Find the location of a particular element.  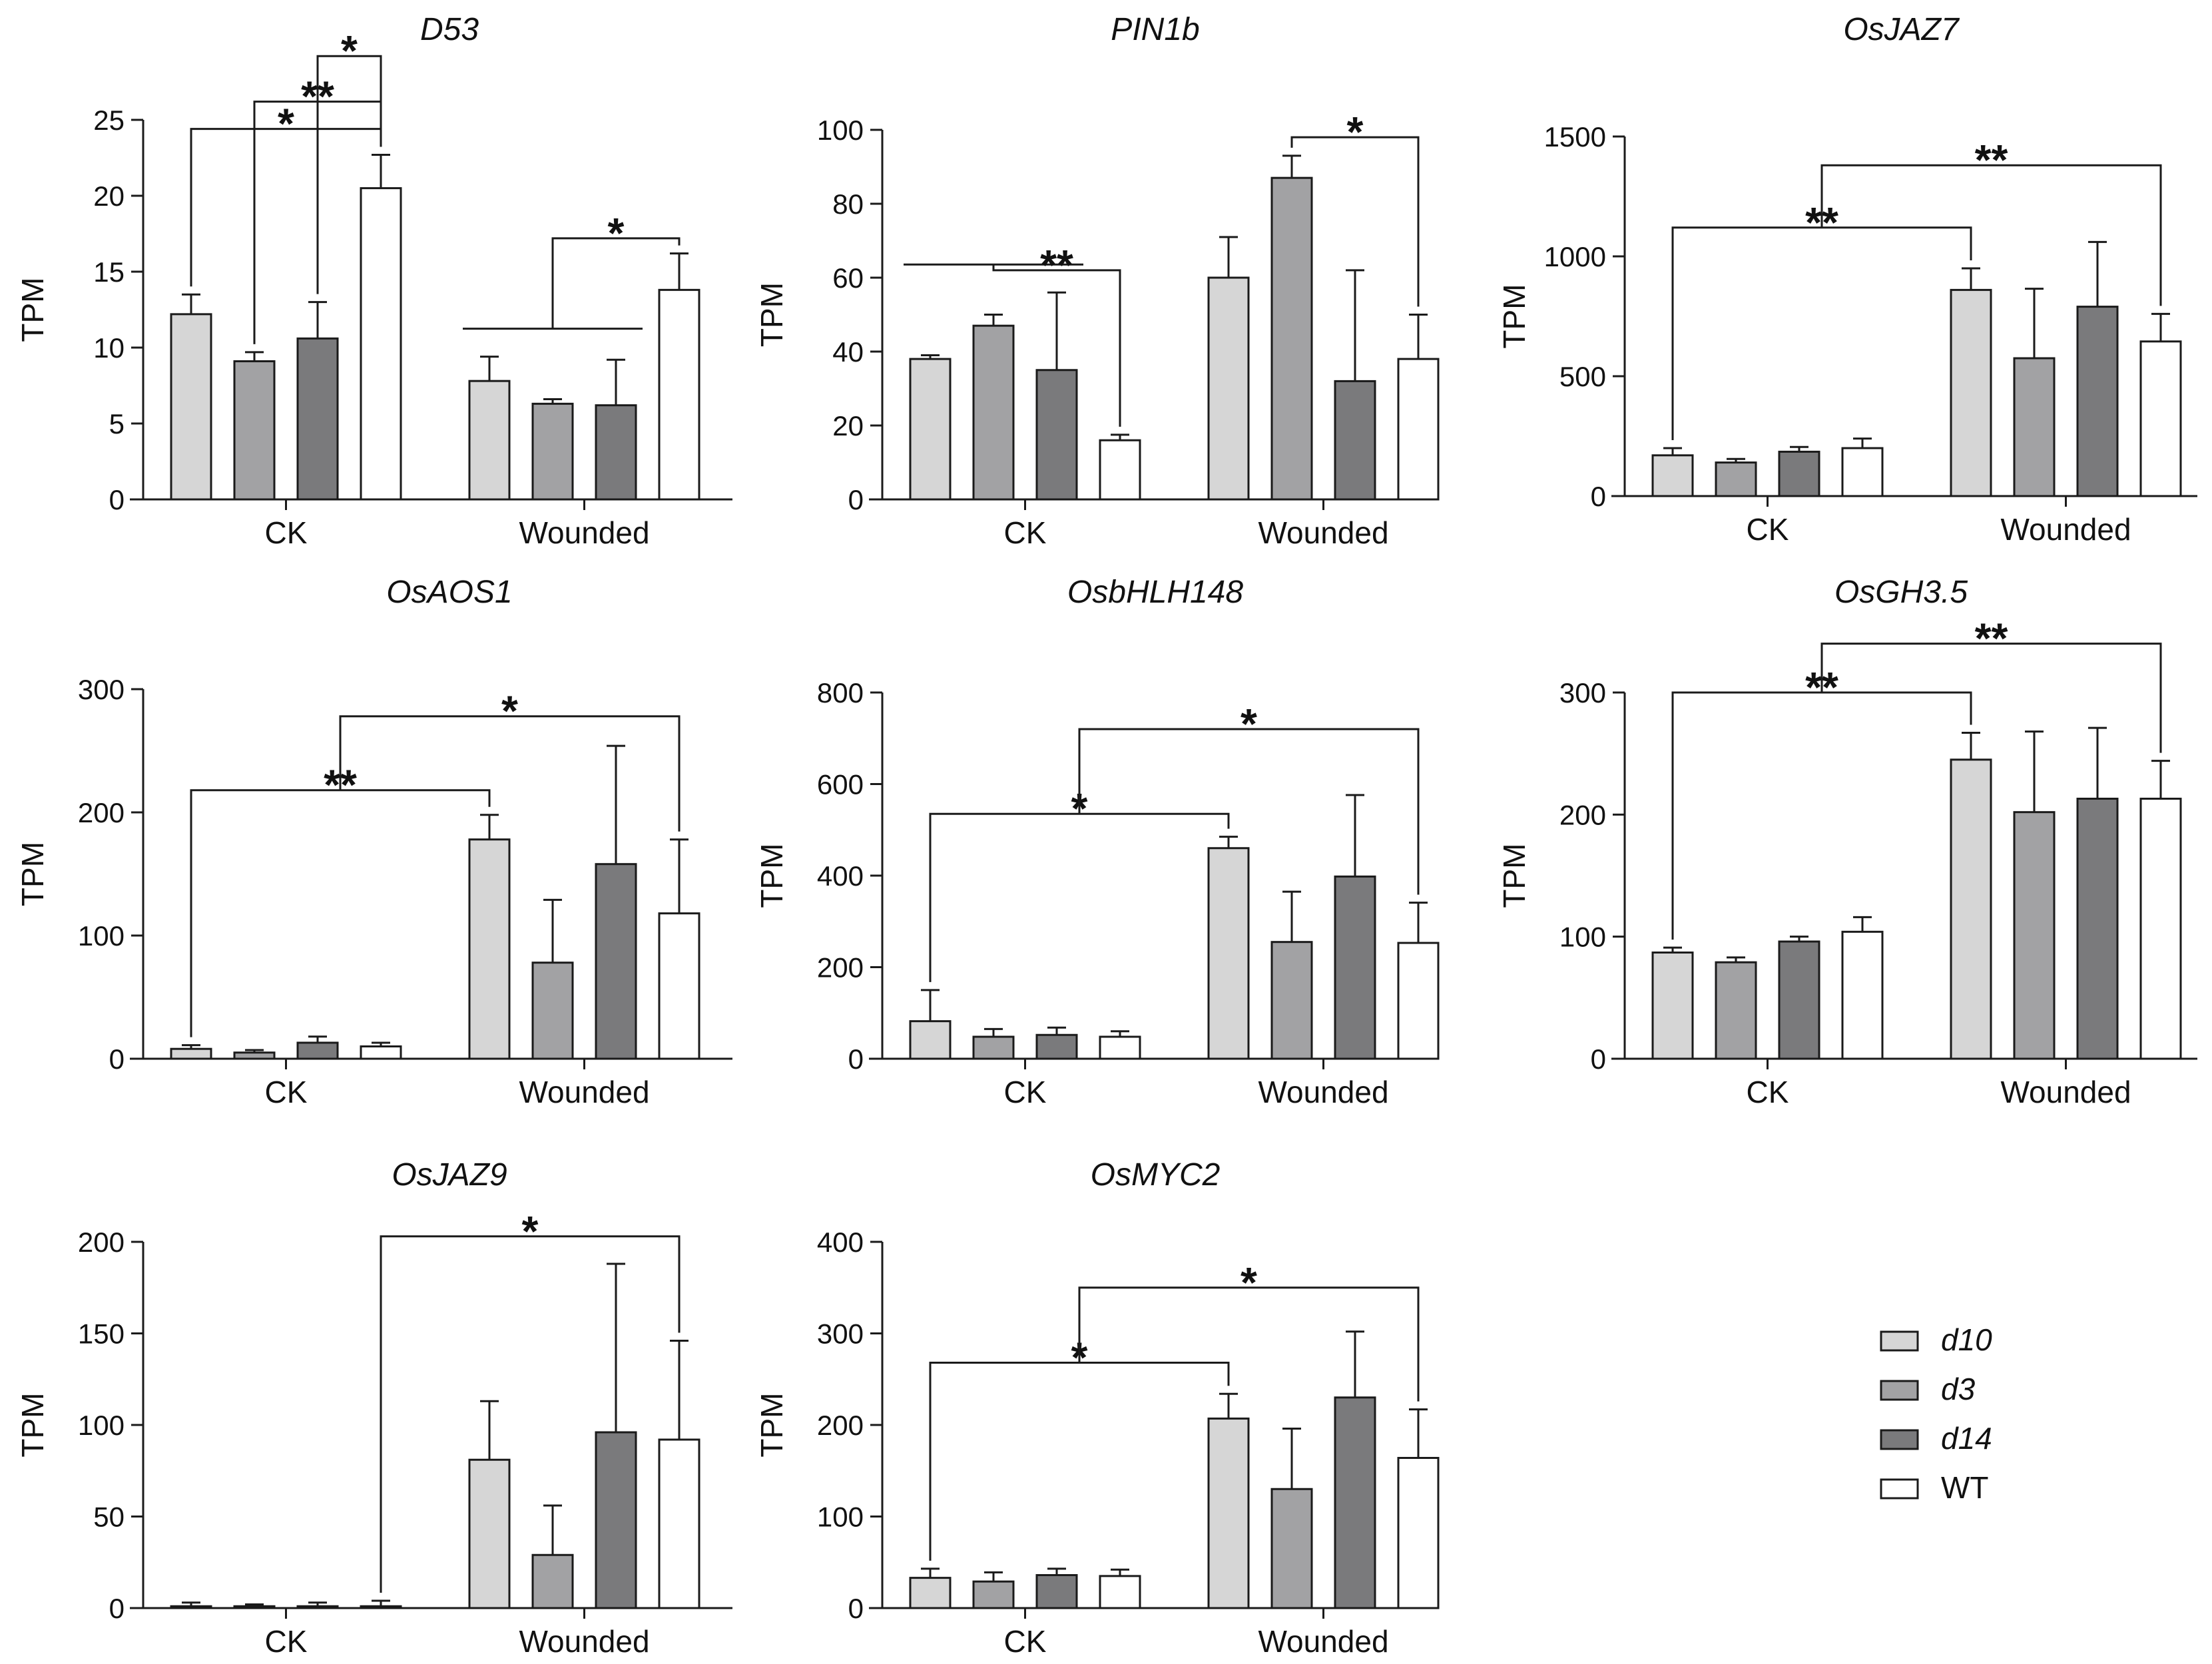

y-tick-label: 40 is located at coordinates (848, 352).